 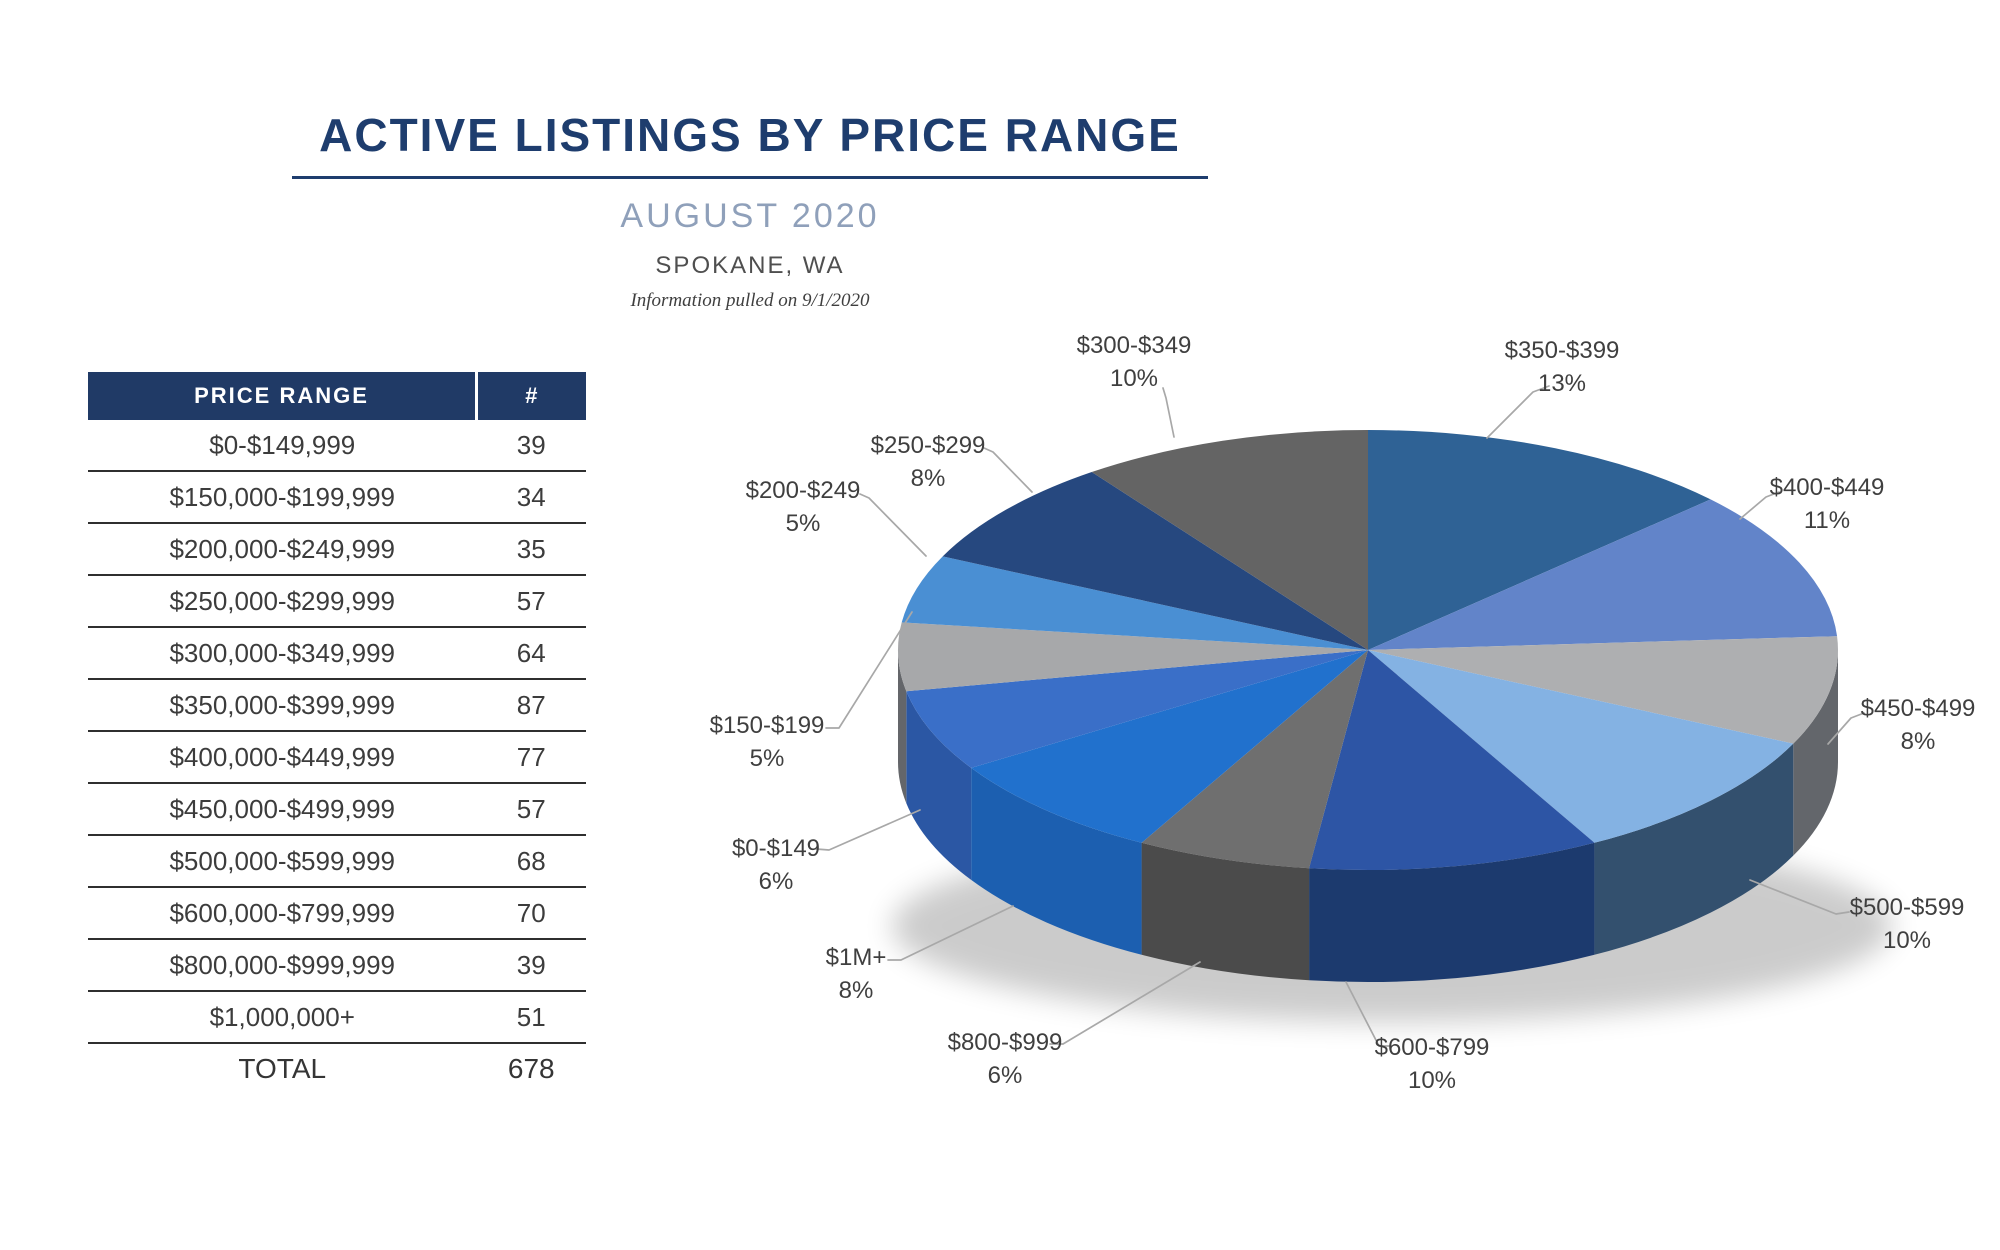 What do you see at coordinates (1603, 690) in the screenshot?
I see `pie-slice-$450-$499` at bounding box center [1603, 690].